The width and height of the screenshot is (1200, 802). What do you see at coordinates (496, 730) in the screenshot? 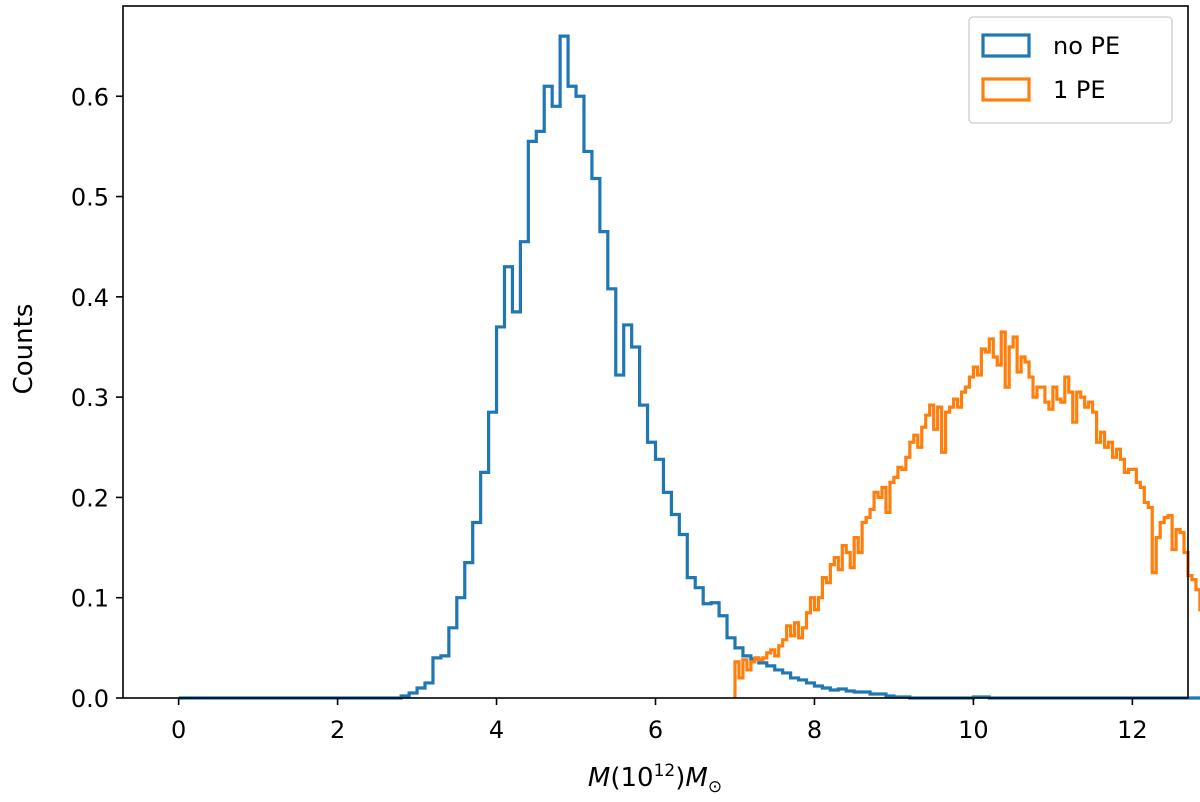
I see `x-tick-label: 4` at bounding box center [496, 730].